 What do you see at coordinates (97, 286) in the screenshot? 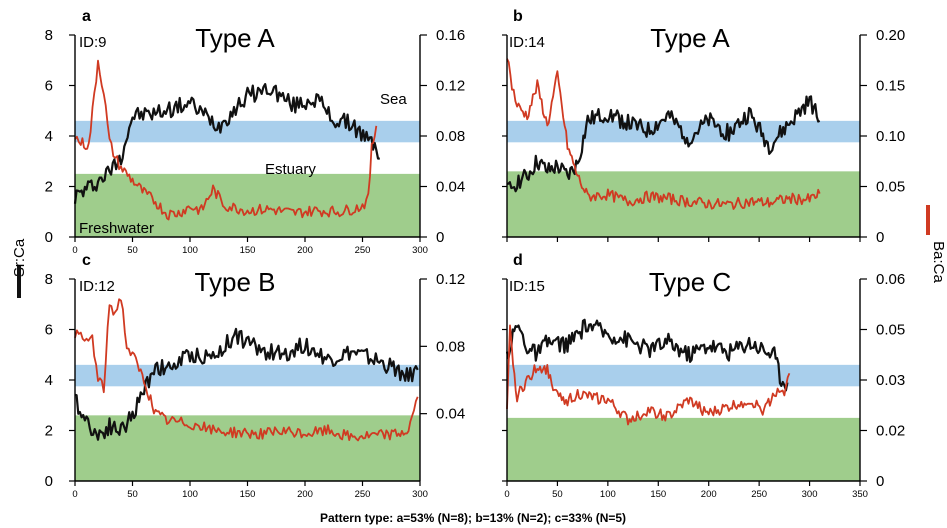
I see `panel-id-label: ID:12` at bounding box center [97, 286].